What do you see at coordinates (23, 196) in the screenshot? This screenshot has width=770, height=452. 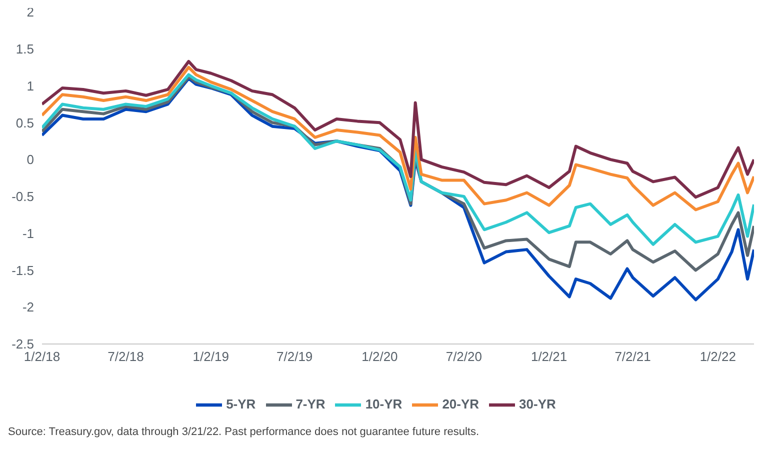 I see `y-tick-label: -0.5` at bounding box center [23, 196].